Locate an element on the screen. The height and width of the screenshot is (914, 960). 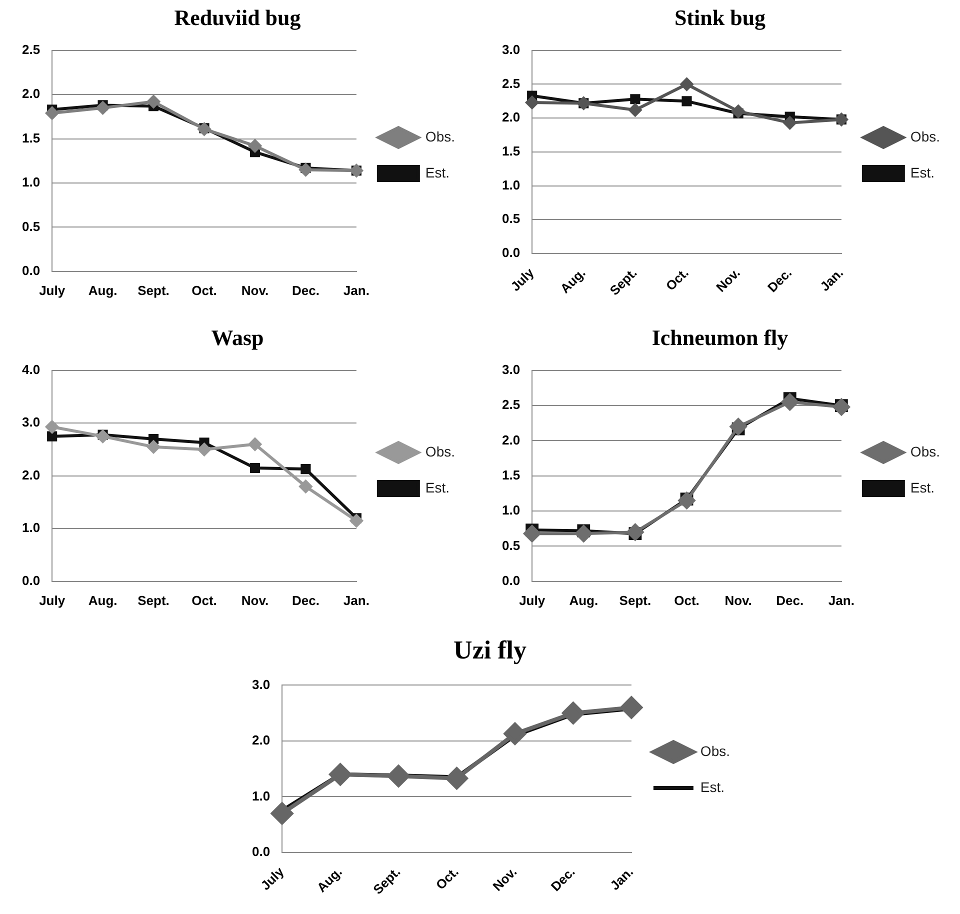
chart-title: Ichneumon fly is located at coordinates (720, 337).